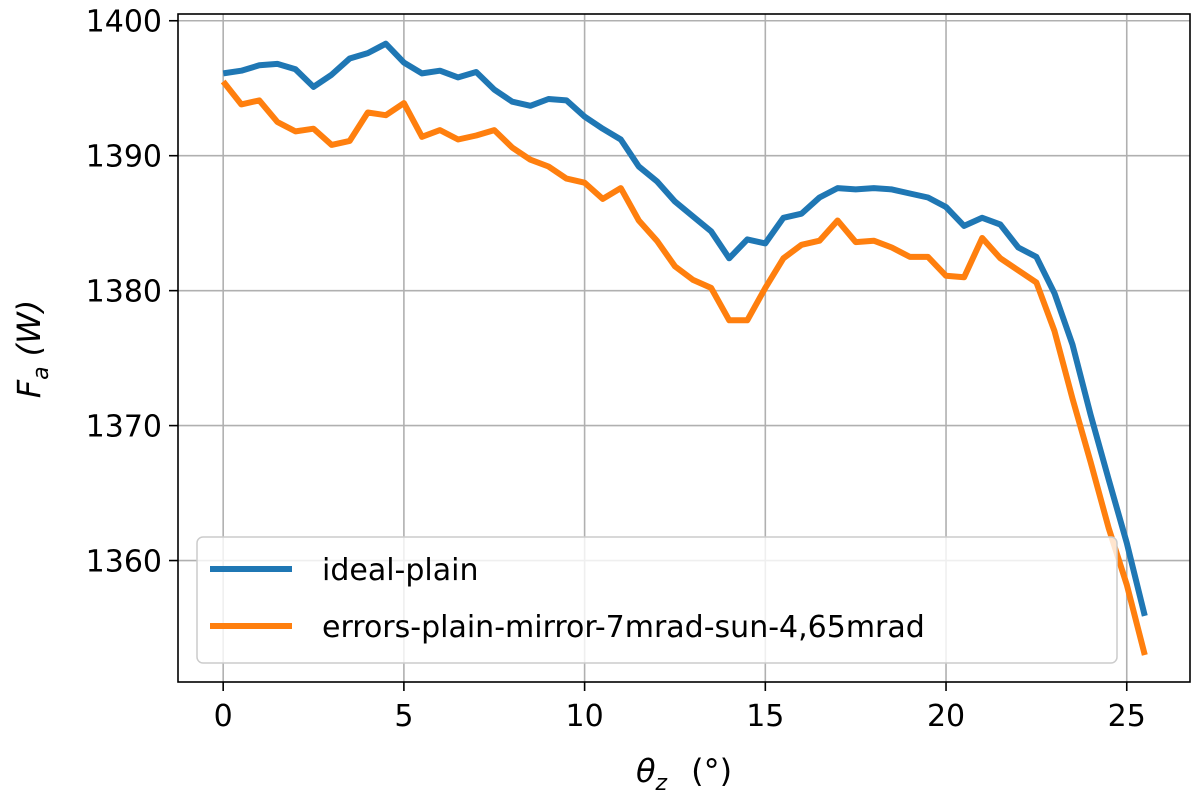  What do you see at coordinates (124, 22) in the screenshot?
I see `y-tick-label: 1400` at bounding box center [124, 22].